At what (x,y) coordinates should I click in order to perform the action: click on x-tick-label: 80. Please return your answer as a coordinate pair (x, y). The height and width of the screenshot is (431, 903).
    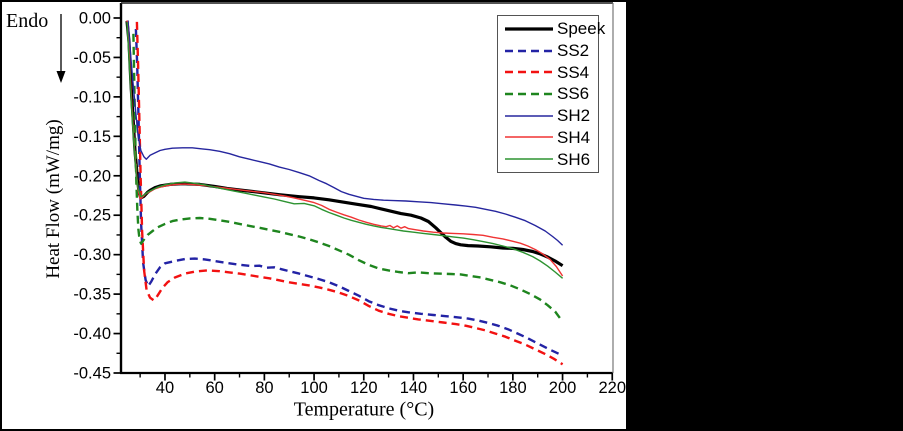
    Looking at the image, I should click on (264, 388).